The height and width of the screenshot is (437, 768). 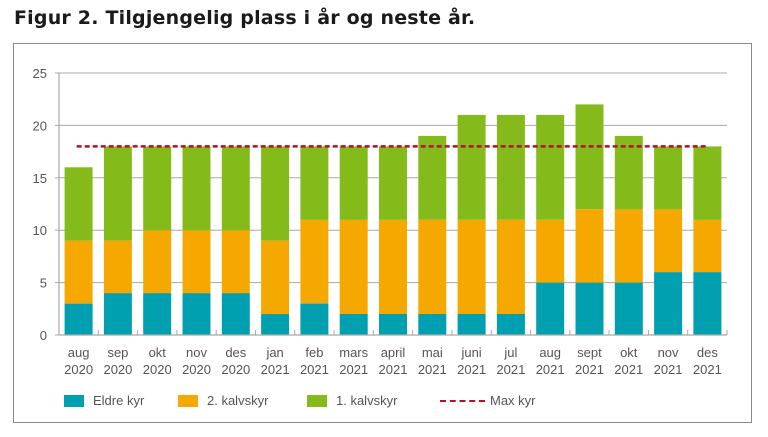 What do you see at coordinates (510, 352) in the screenshot?
I see `x-tick-label-month: jul` at bounding box center [510, 352].